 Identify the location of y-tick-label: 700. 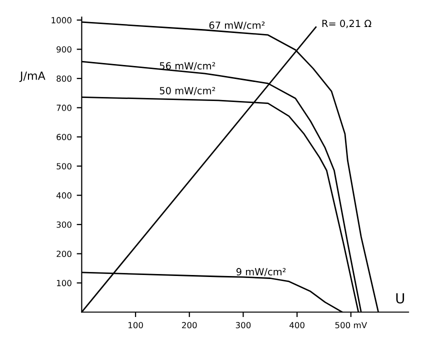
(64, 107).